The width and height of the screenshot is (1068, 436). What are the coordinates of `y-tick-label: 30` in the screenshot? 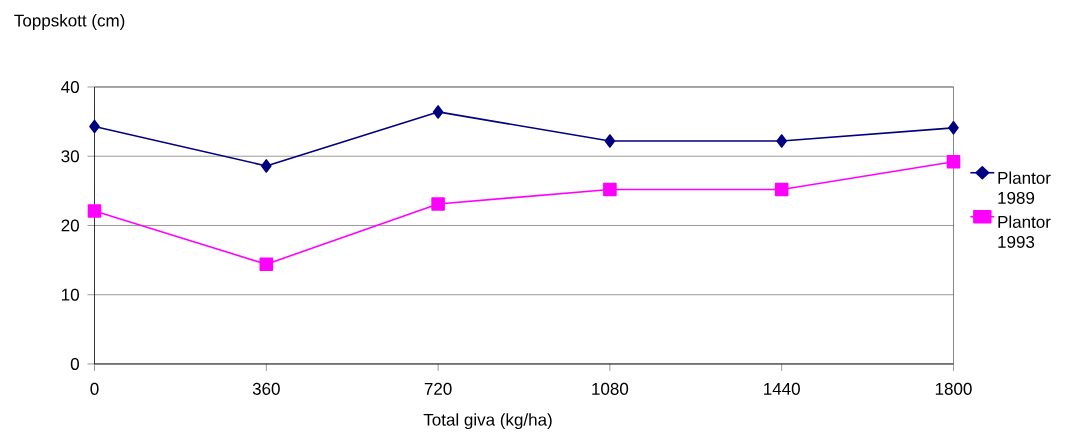 It's located at (70, 156).